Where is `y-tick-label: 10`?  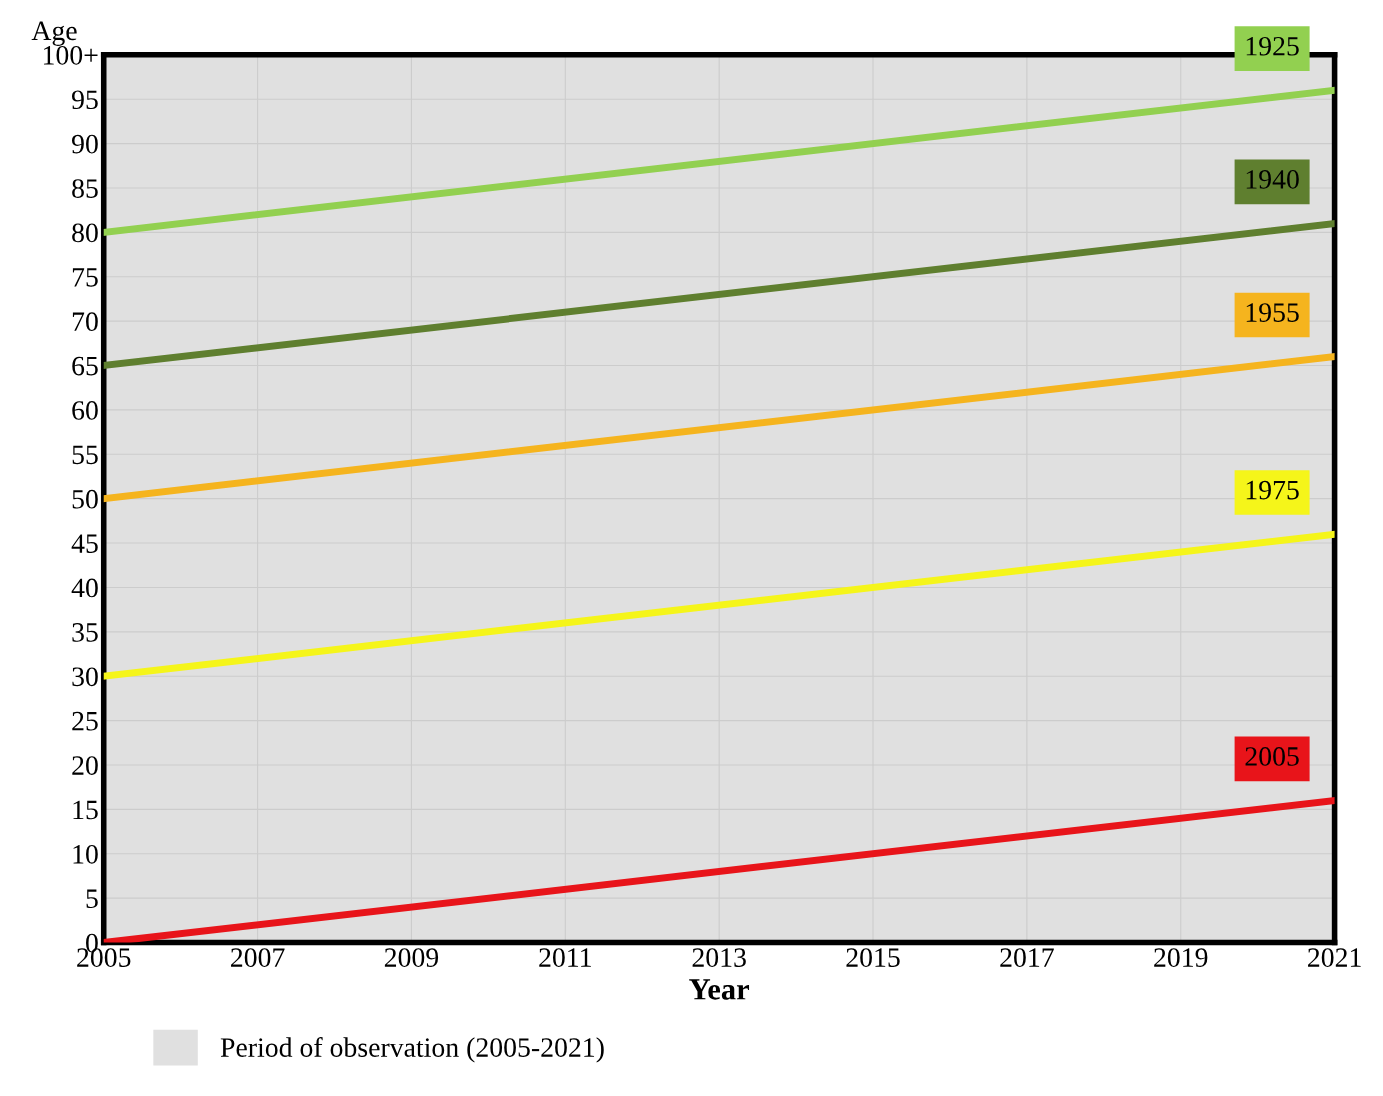 y-tick-label: 10 is located at coordinates (85, 854).